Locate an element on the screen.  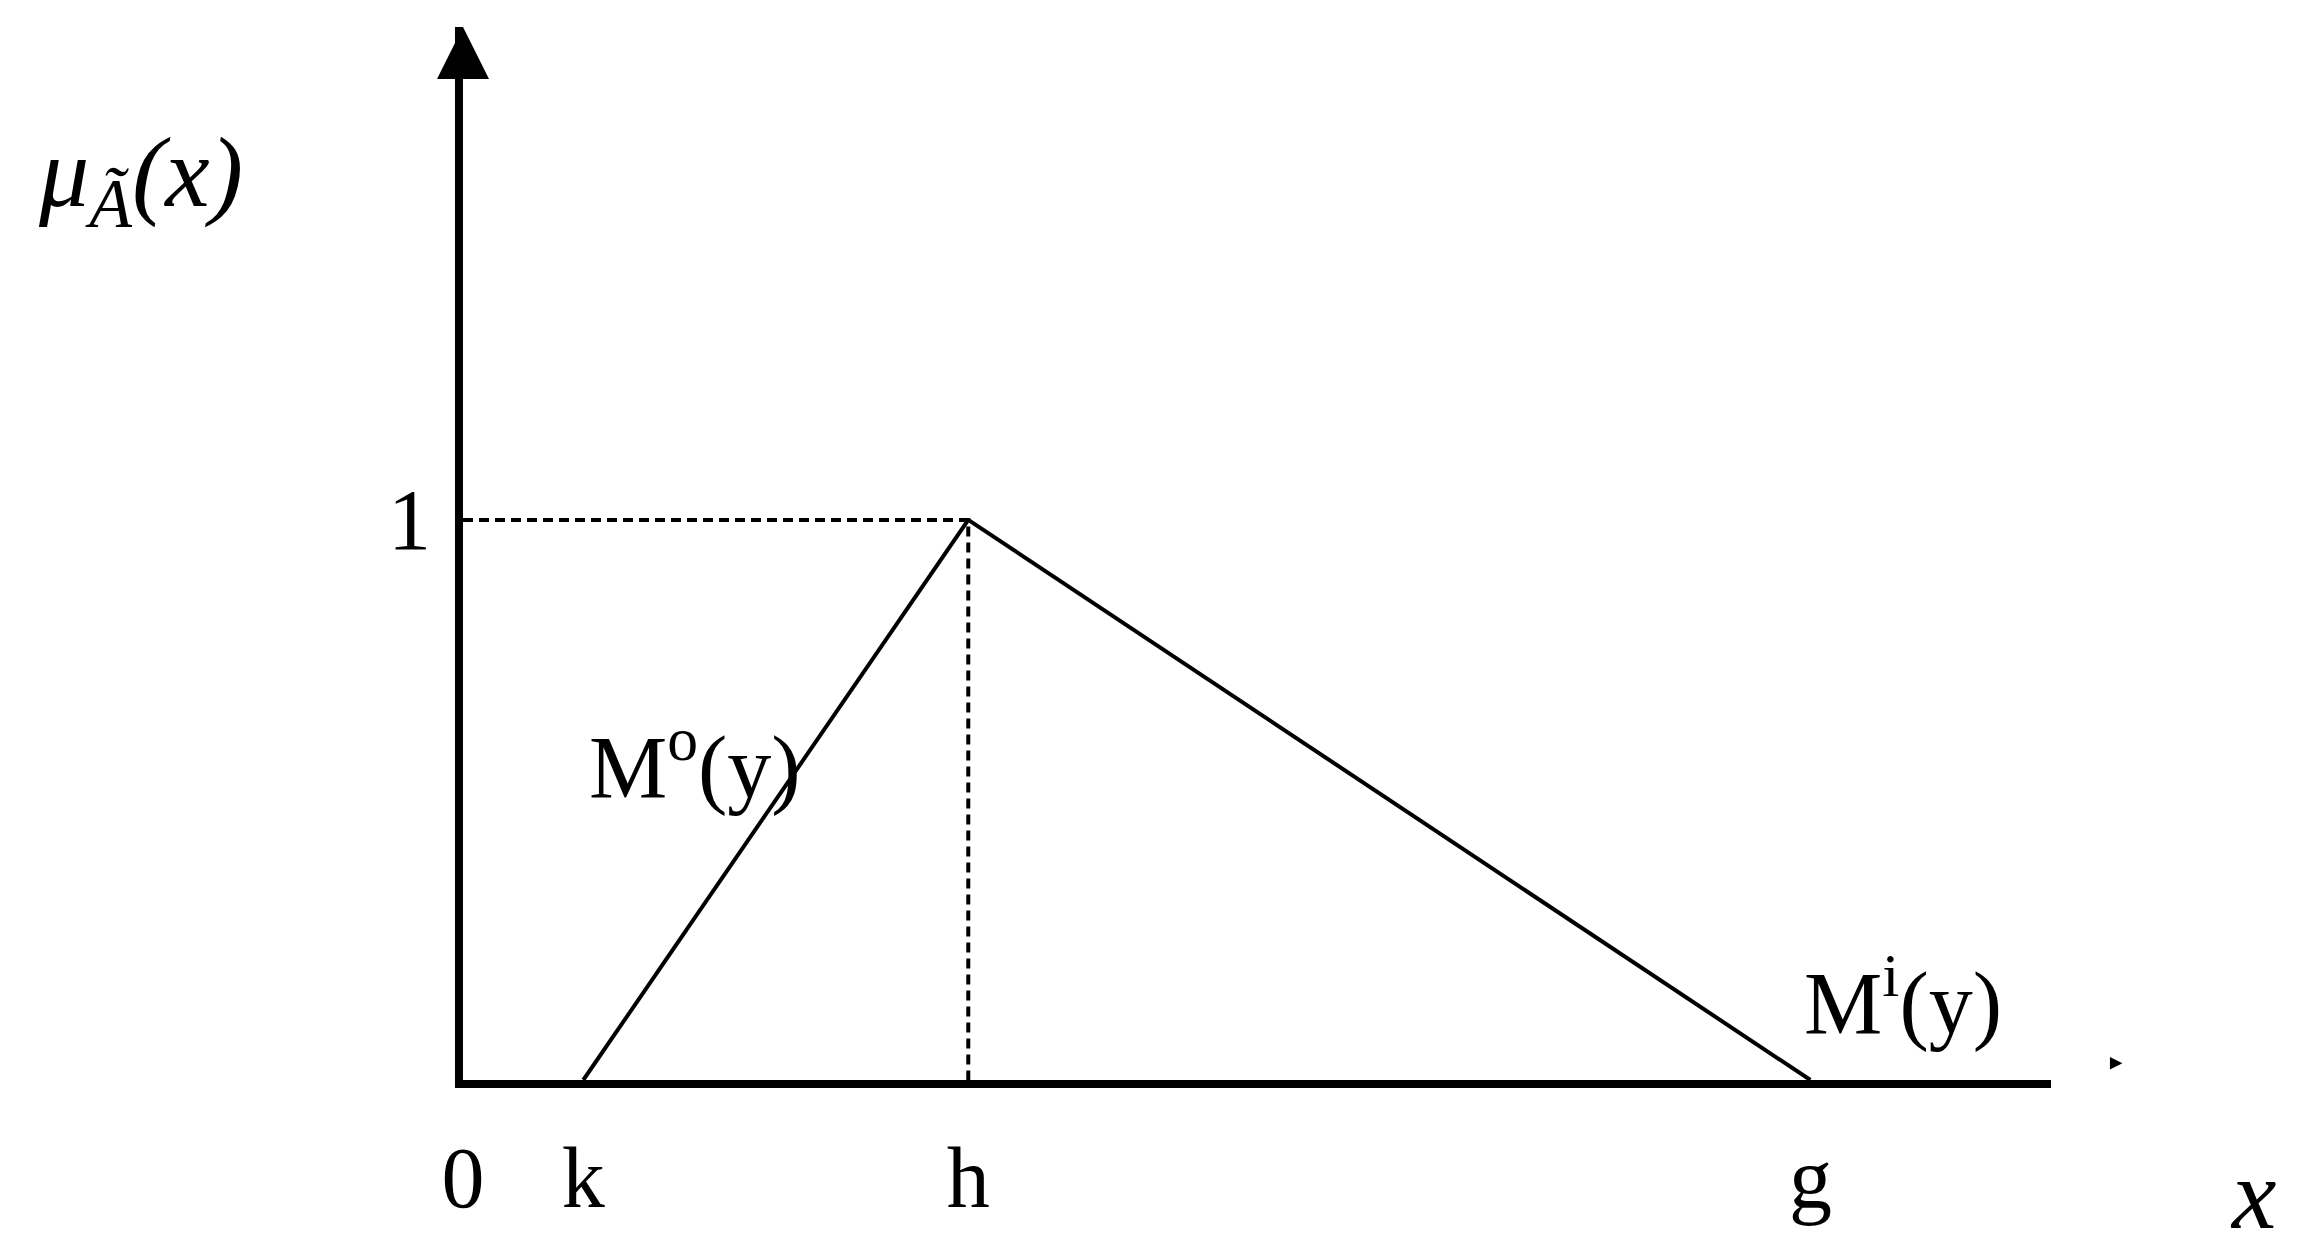
x-tick-label: g is located at coordinates (1810, 1178).